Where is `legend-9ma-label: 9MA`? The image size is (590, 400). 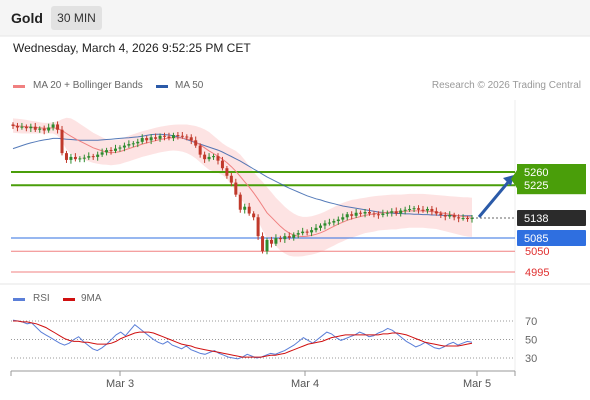
legend-9ma-label: 9MA is located at coordinates (91, 298).